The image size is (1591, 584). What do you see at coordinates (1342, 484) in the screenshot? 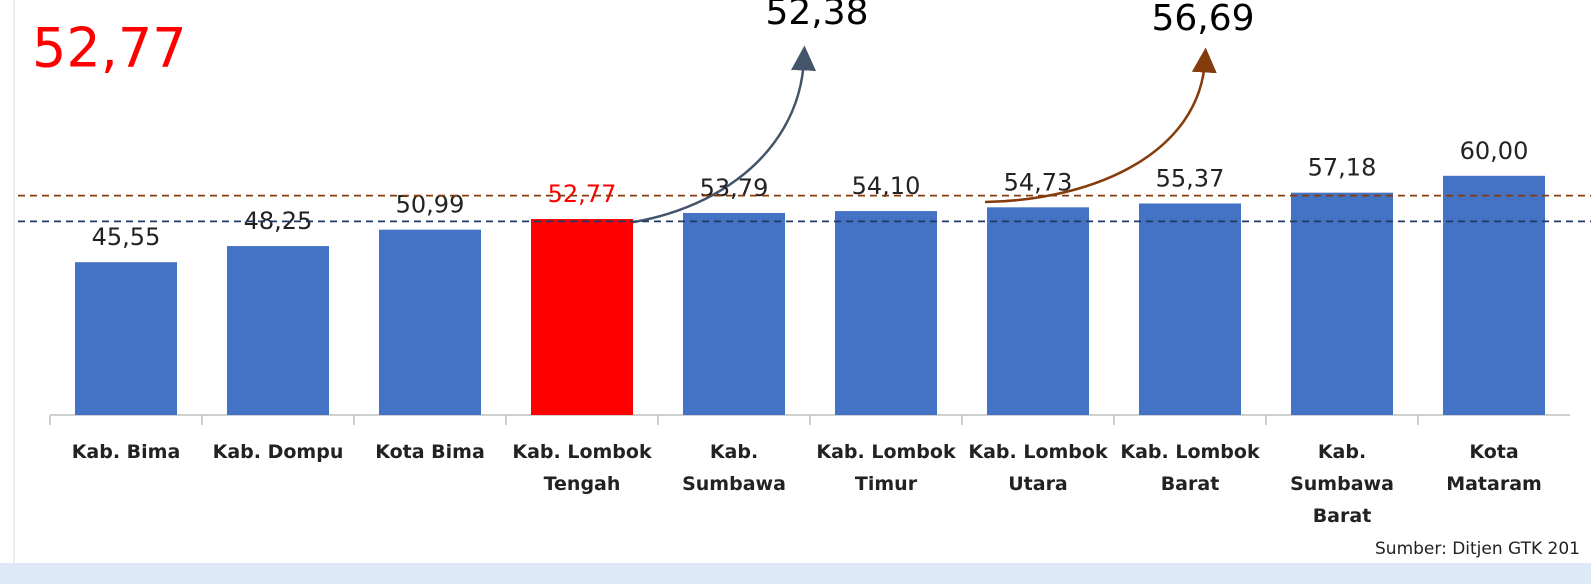
I see `x-tick-label: Kab. Sumbawa Barat` at bounding box center [1342, 484].